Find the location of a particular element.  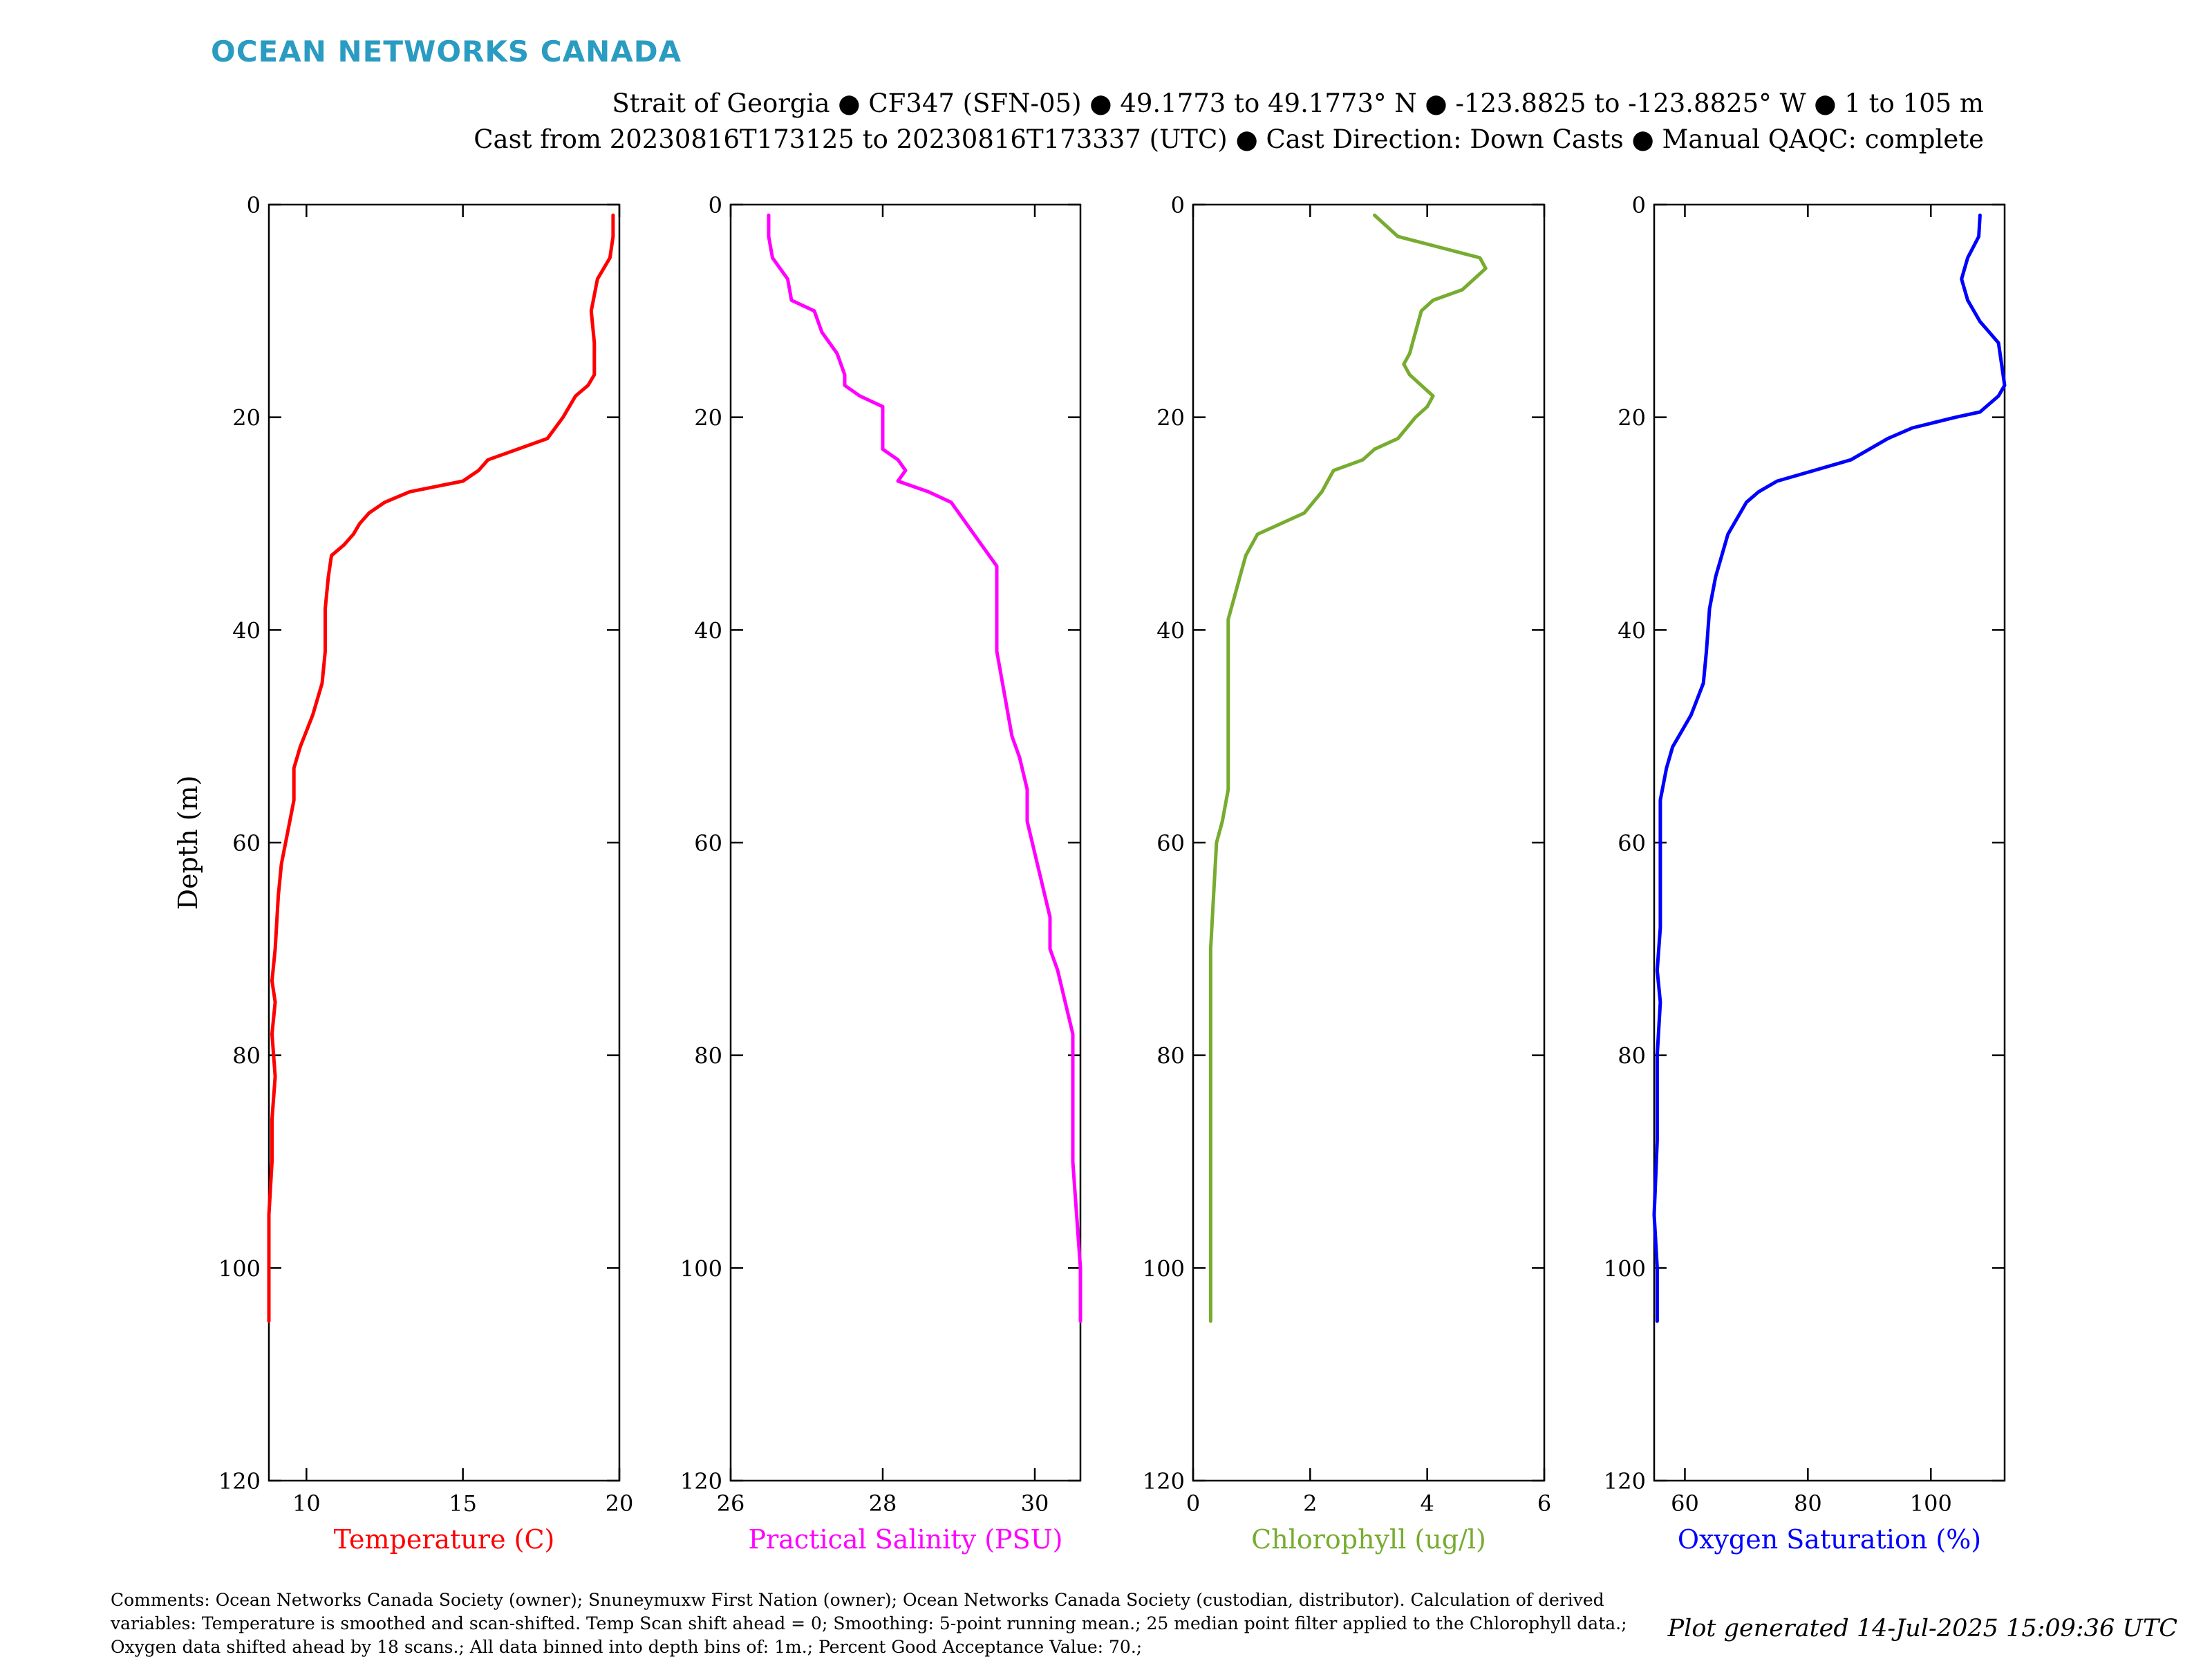

x-tick-label: 15 is located at coordinates (463, 1503).